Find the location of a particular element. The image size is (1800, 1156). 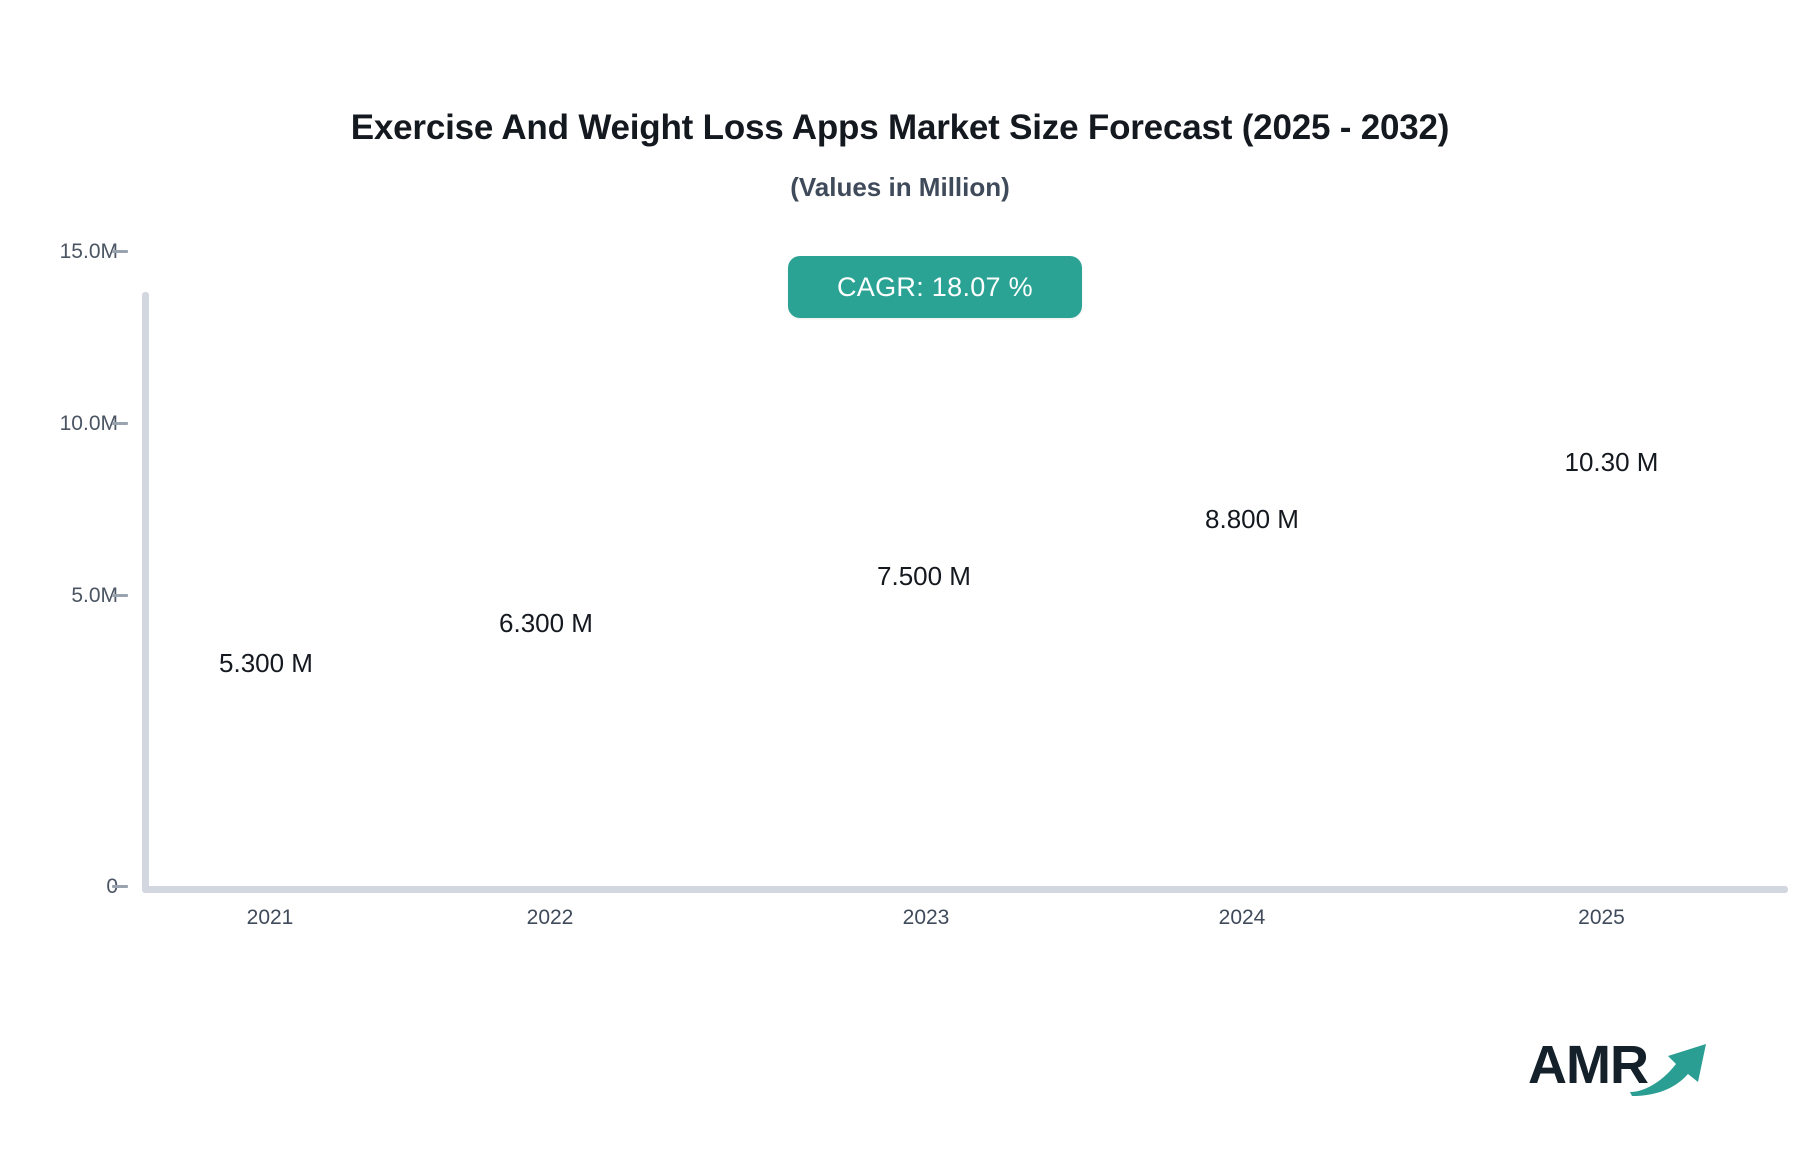

bar-value-label-2025: 10.30 M is located at coordinates (1611, 462).